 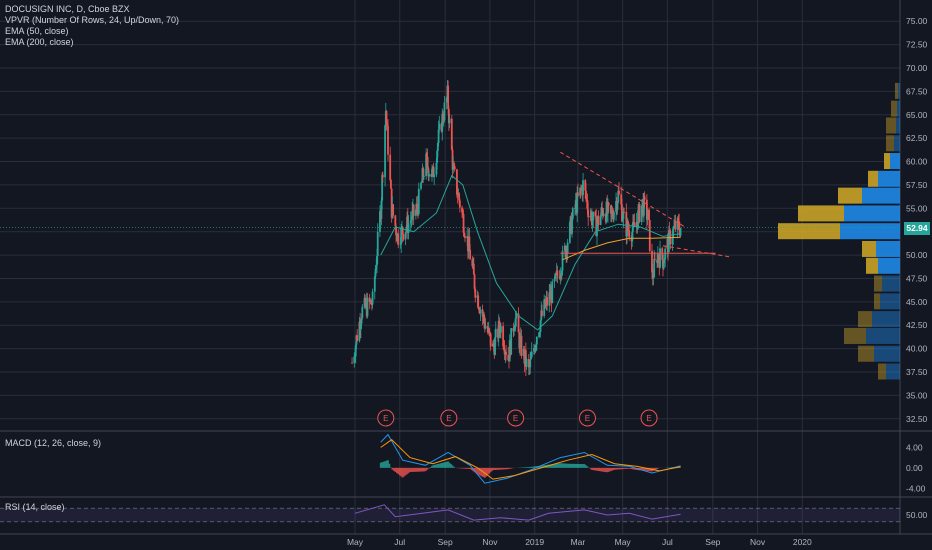 What do you see at coordinates (67, 9) in the screenshot?
I see `legend-title: DOCUSIGN INC, D, Cboe BZX` at bounding box center [67, 9].